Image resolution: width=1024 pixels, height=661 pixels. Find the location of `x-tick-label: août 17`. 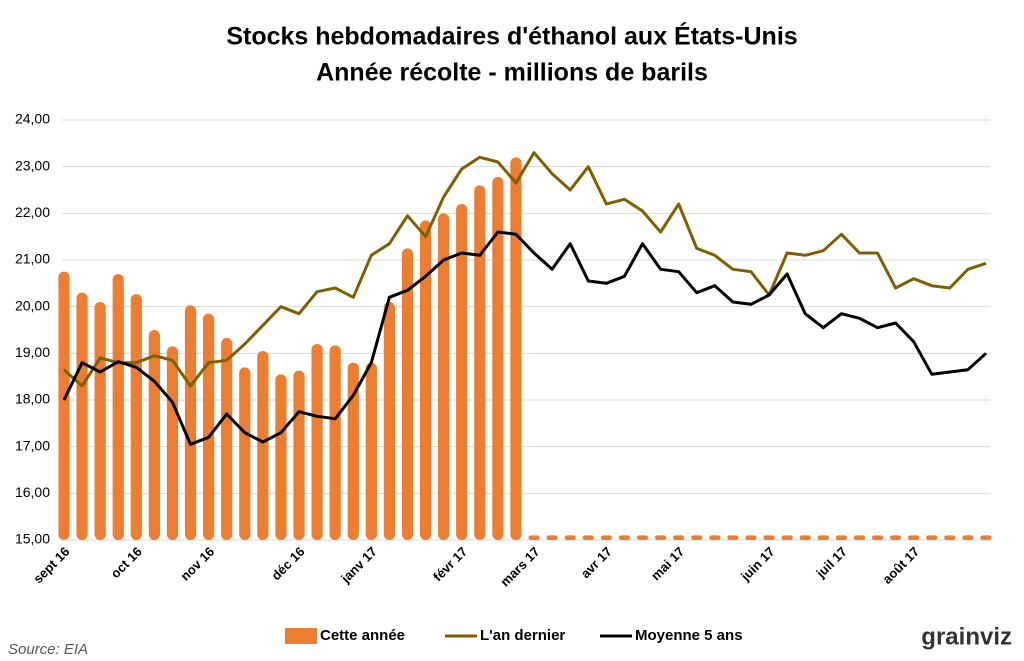

x-tick-label: août 17 is located at coordinates (900, 565).